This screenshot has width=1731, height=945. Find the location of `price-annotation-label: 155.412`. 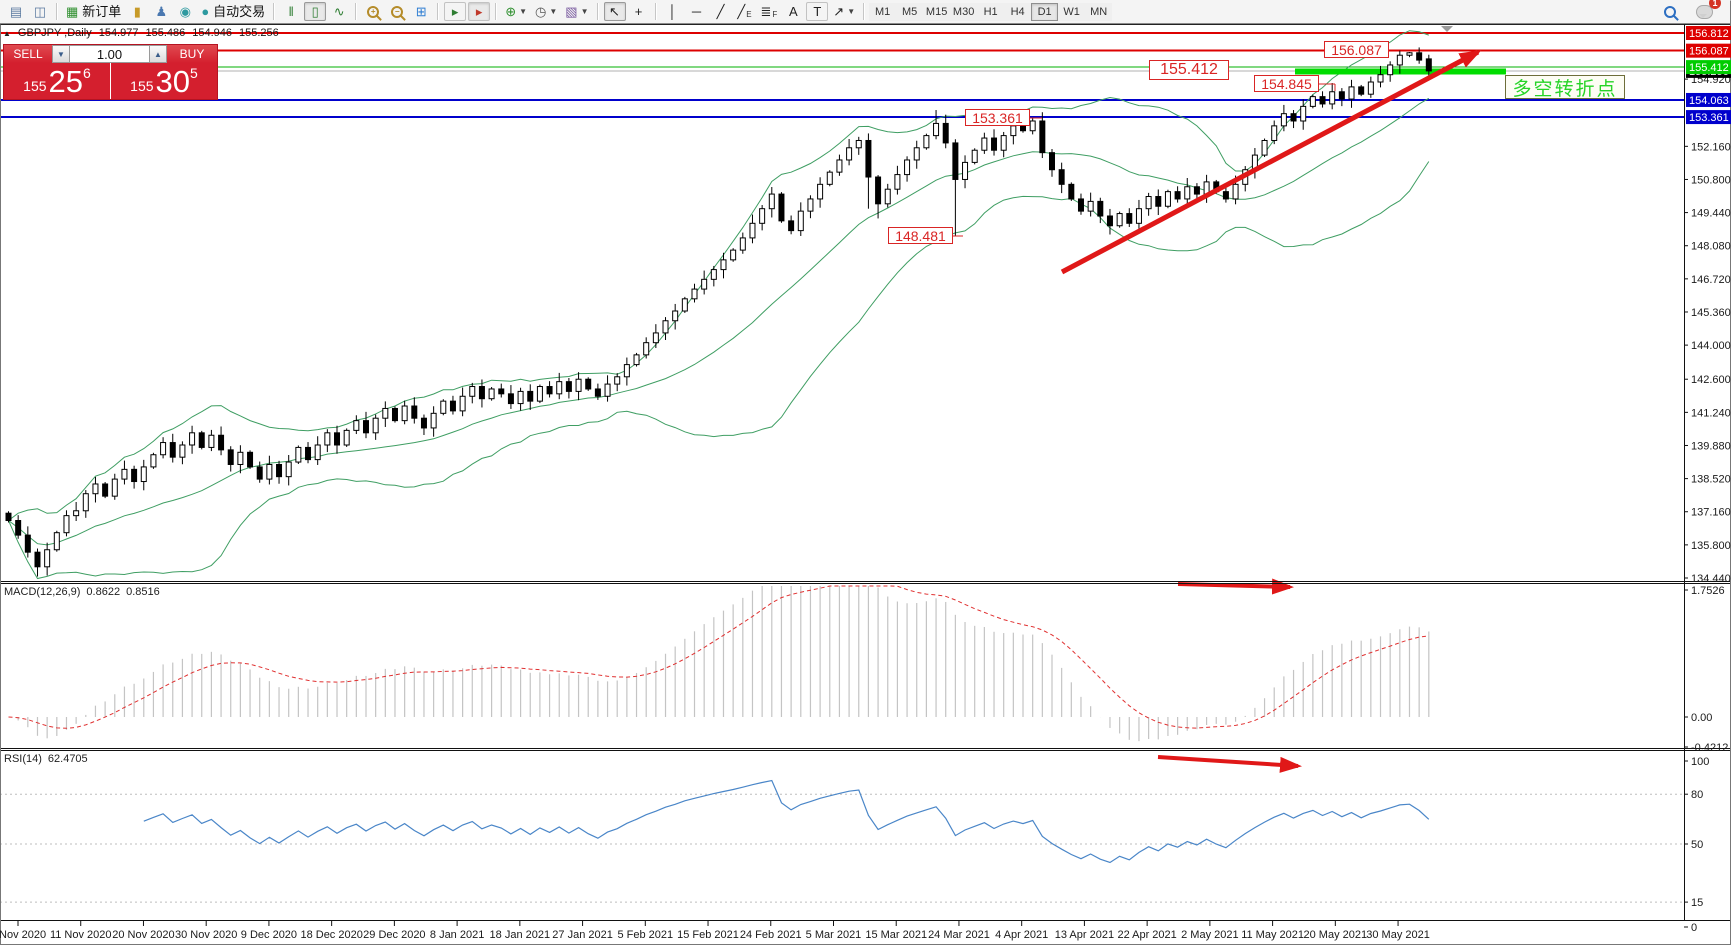

price-annotation-label: 155.412 is located at coordinates (1189, 70).